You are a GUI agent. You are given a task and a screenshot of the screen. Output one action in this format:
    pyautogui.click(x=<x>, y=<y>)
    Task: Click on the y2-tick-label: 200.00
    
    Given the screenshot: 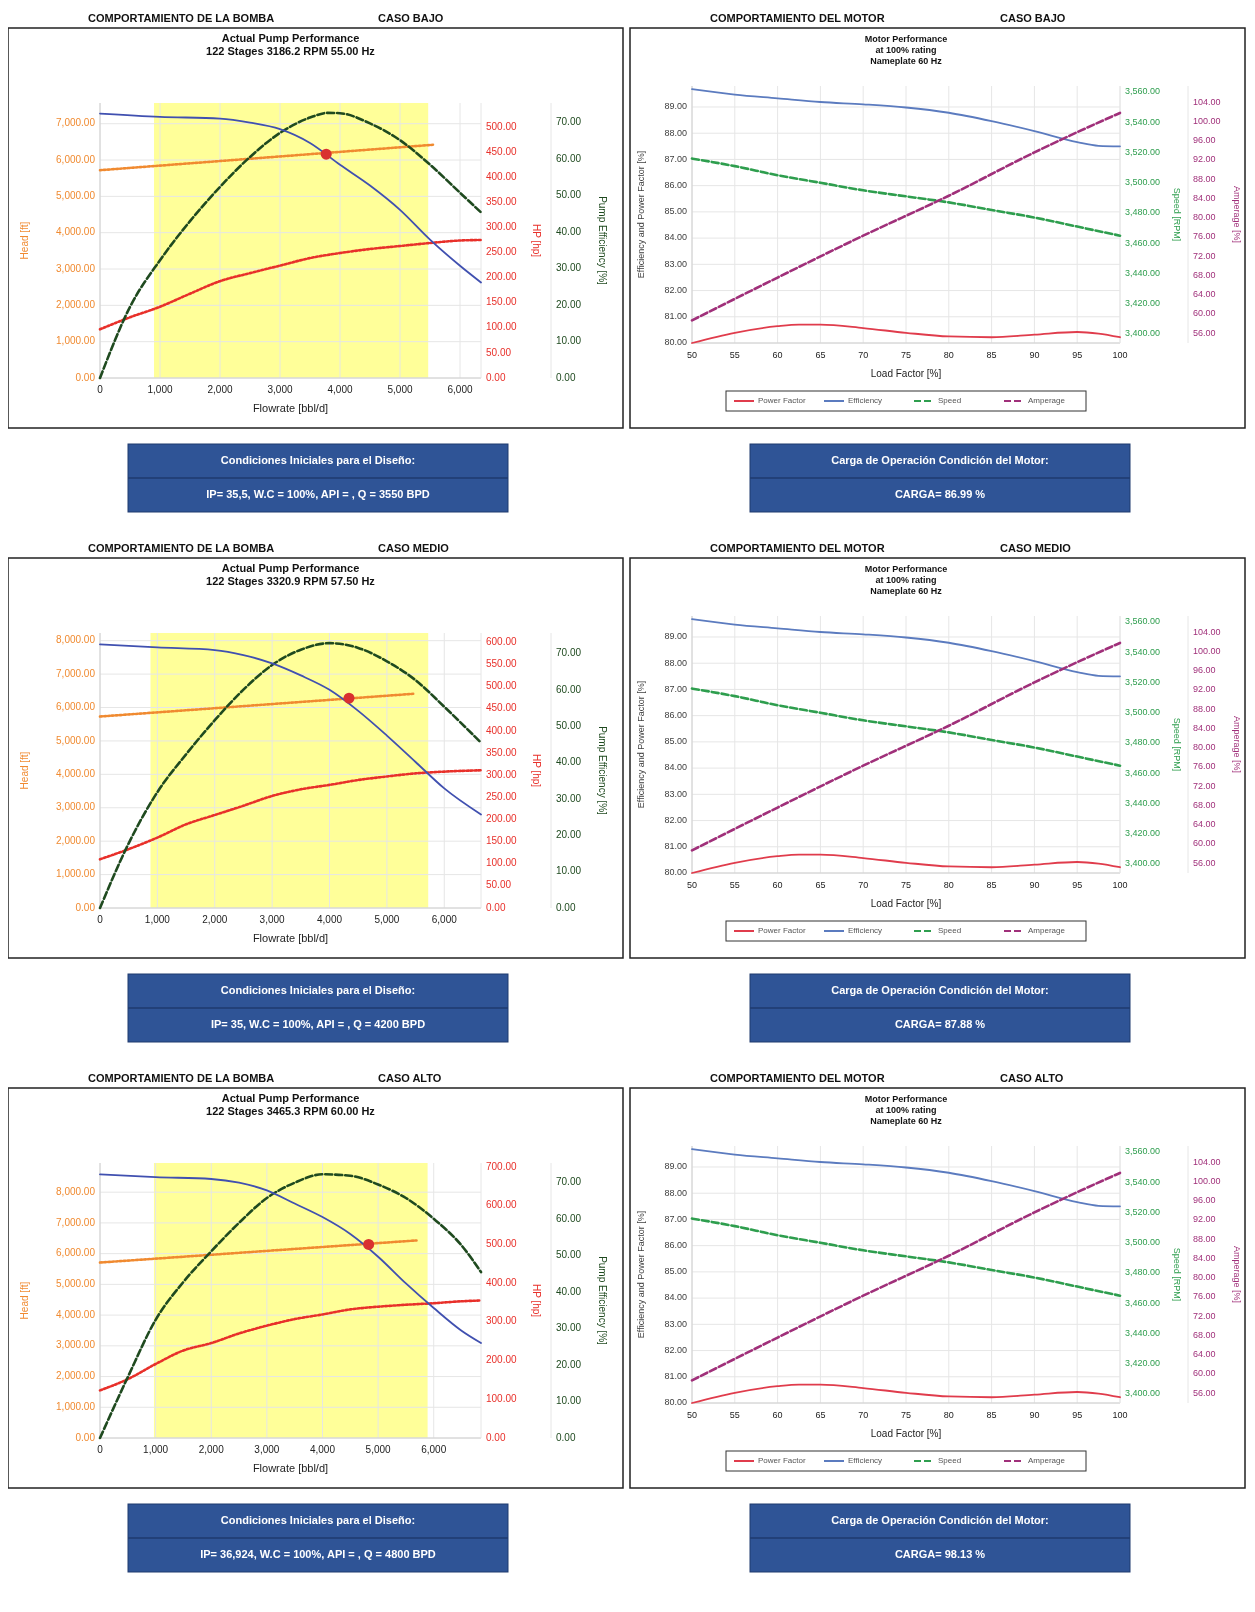 What is the action you would take?
    pyautogui.click(x=502, y=819)
    